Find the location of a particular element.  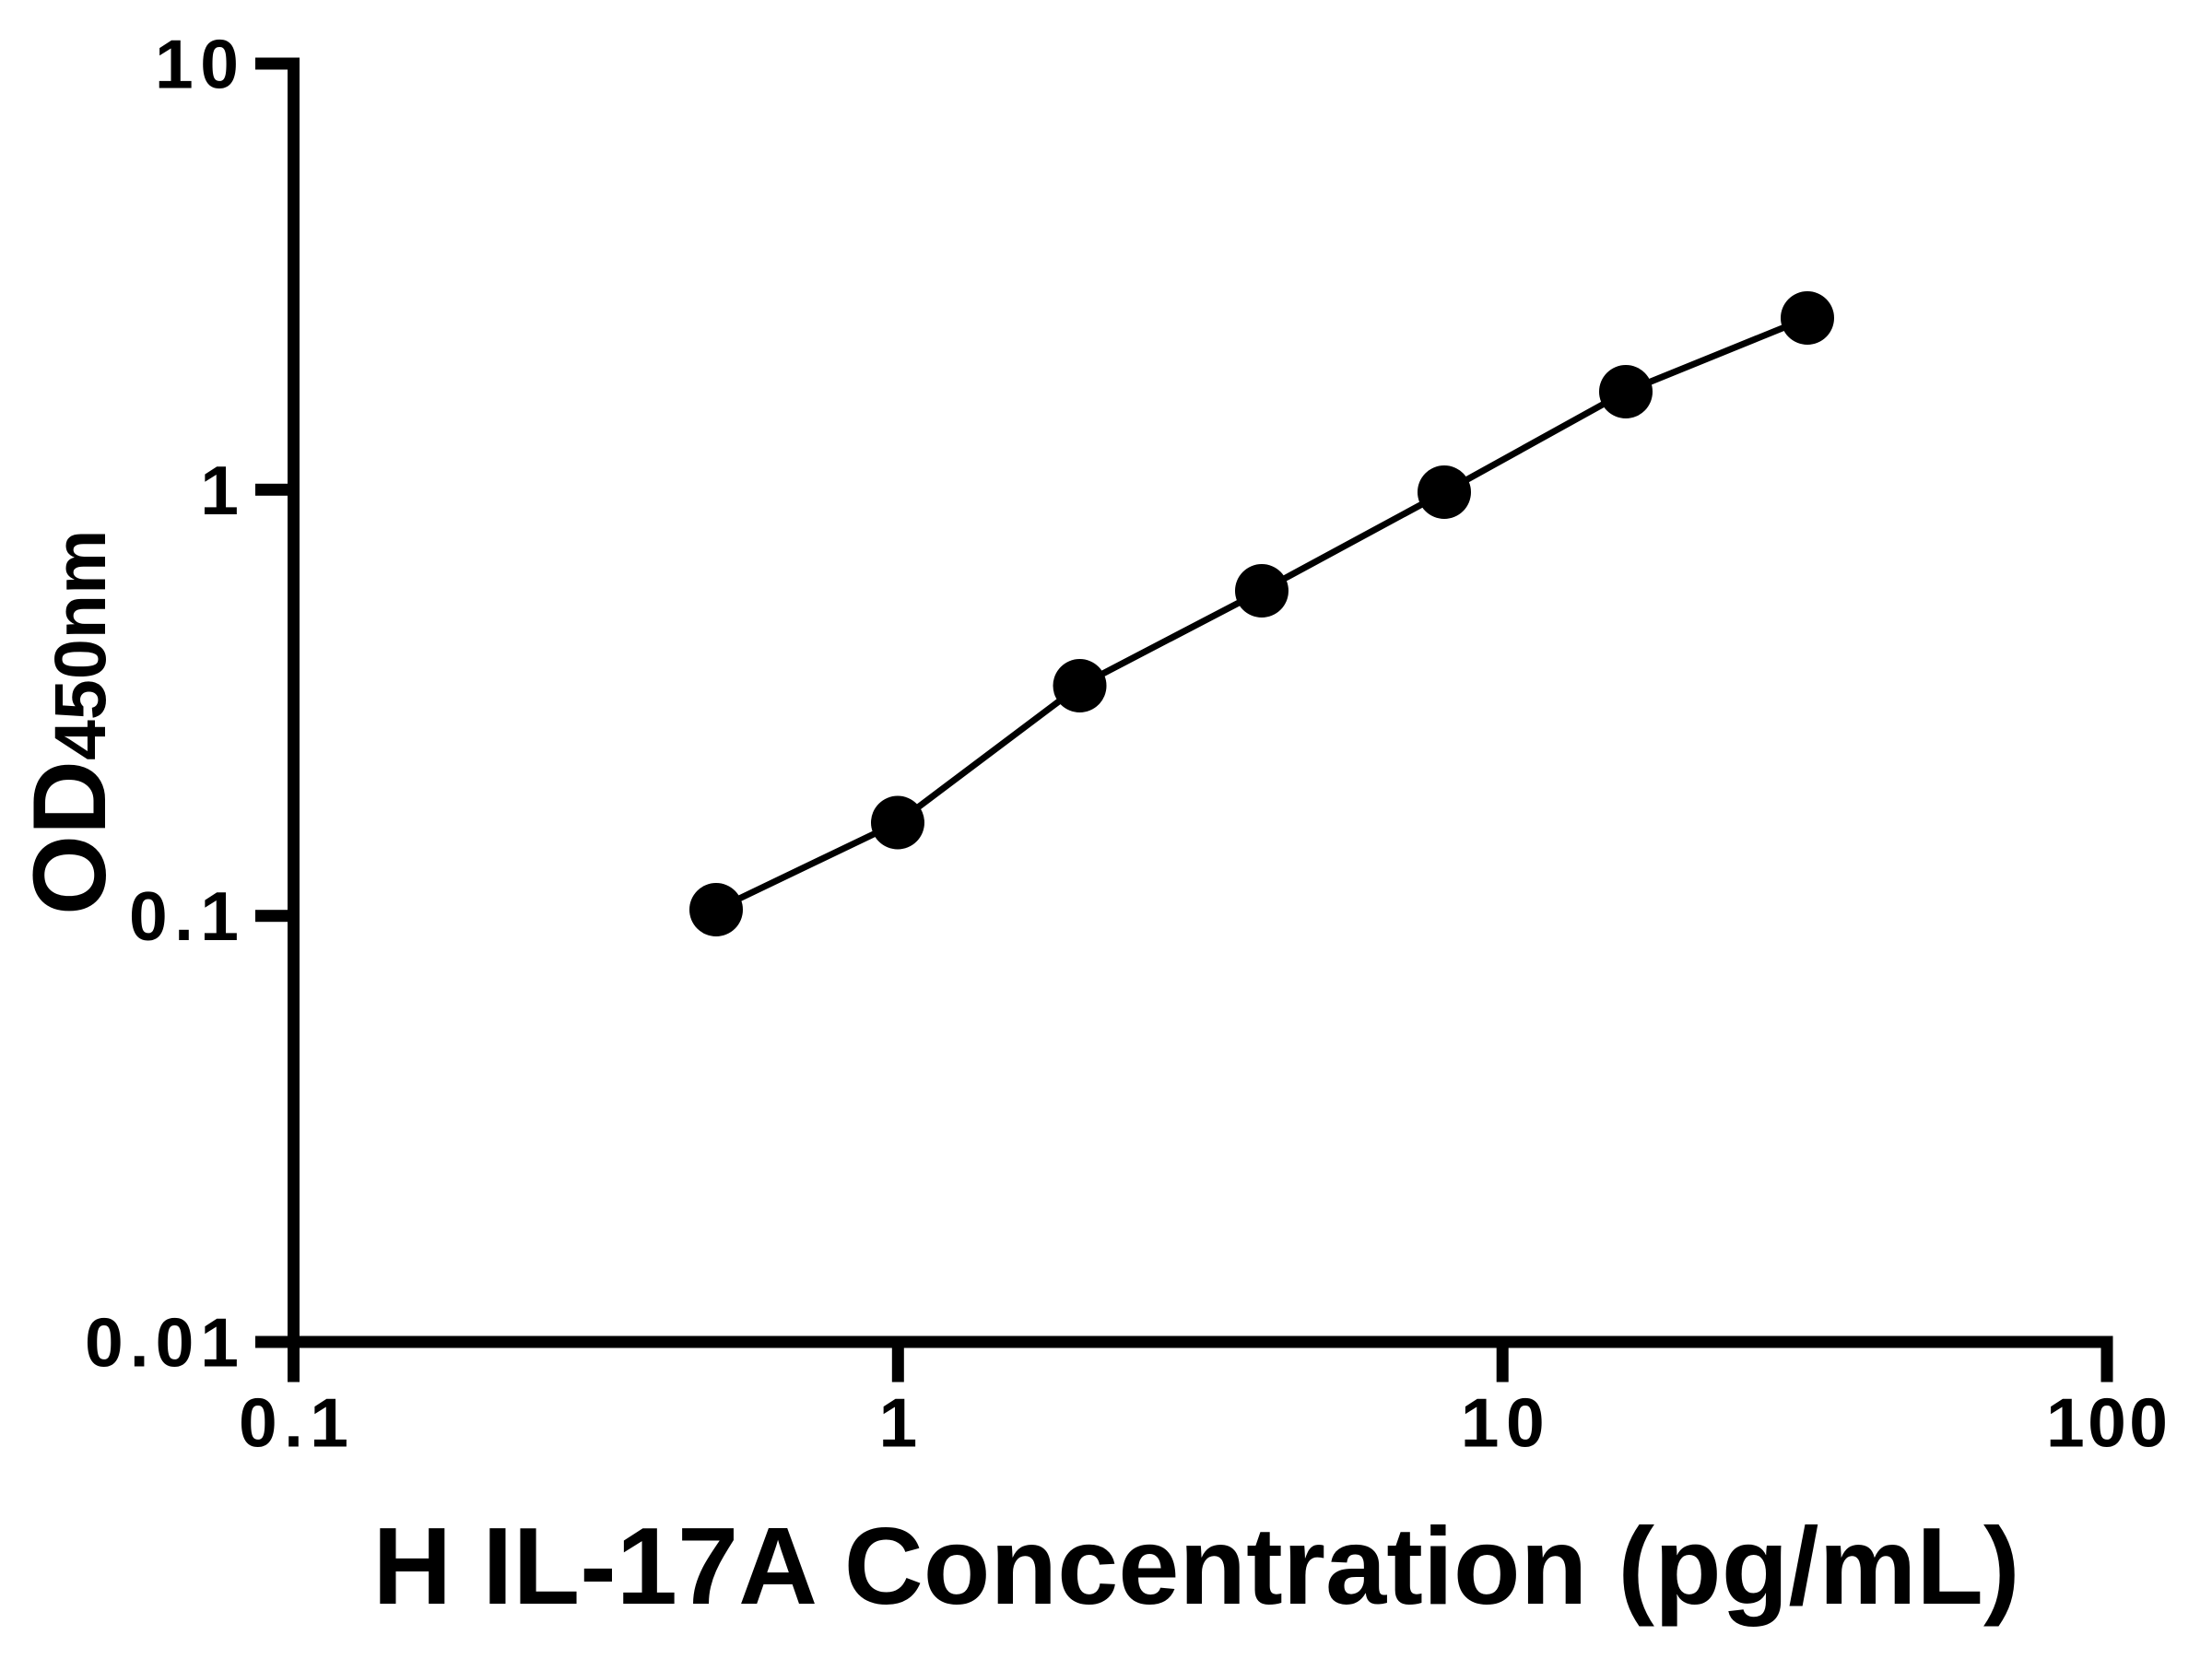

svg-text: 0.01 is located at coordinates (162, 1343).